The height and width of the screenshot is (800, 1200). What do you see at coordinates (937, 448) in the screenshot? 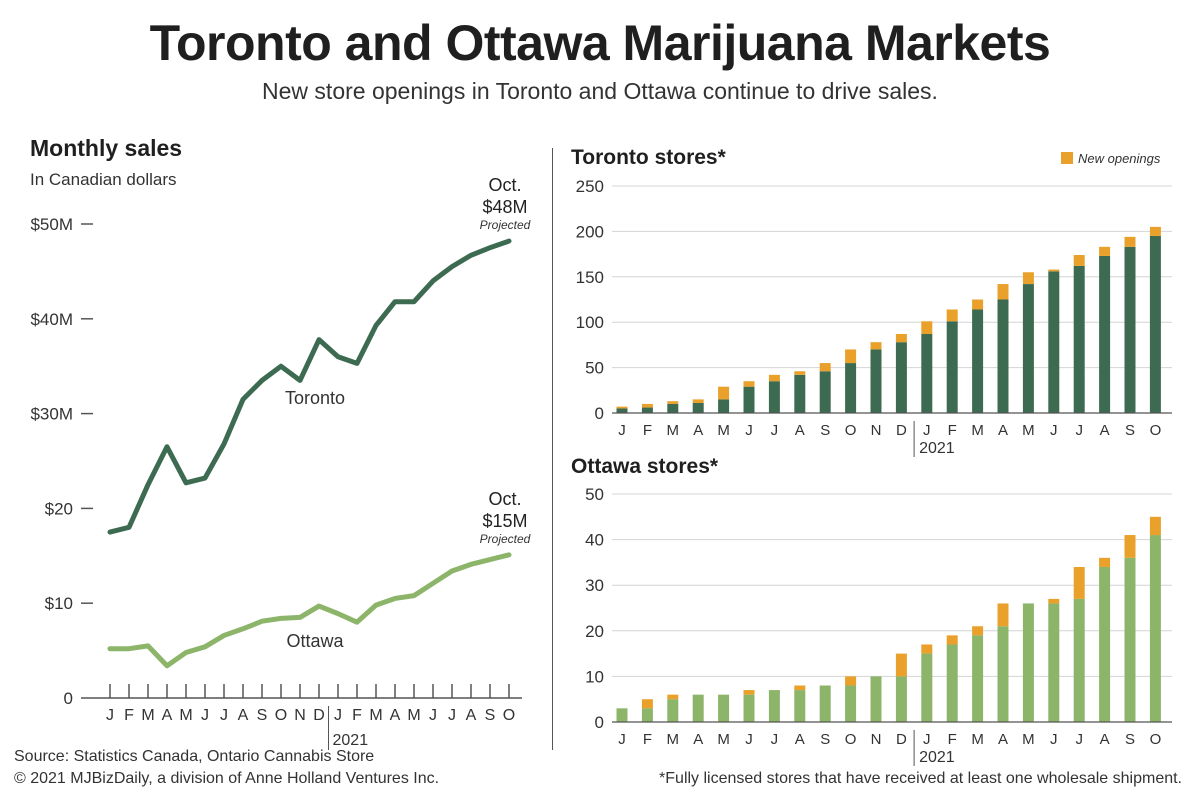
I see `toronto-year-label: 2021` at bounding box center [937, 448].